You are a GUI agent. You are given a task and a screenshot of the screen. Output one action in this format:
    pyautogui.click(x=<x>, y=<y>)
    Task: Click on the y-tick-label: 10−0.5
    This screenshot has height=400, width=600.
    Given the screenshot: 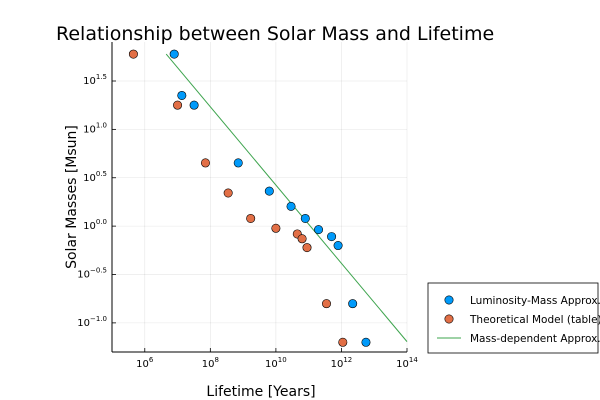 What is the action you would take?
    pyautogui.click(x=92, y=274)
    